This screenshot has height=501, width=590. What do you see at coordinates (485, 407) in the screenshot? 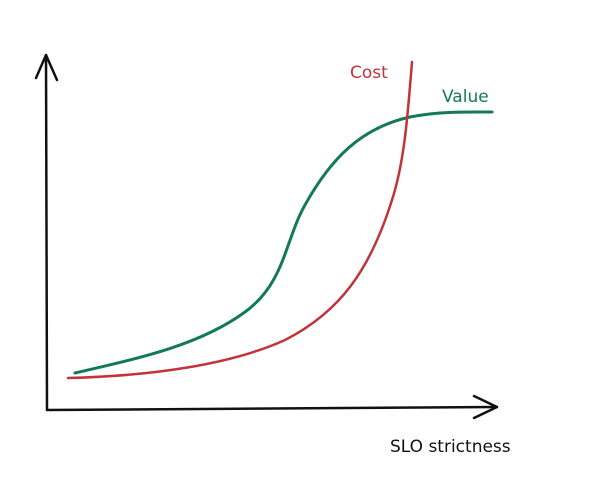
I see `x-axis-arrow` at bounding box center [485, 407].